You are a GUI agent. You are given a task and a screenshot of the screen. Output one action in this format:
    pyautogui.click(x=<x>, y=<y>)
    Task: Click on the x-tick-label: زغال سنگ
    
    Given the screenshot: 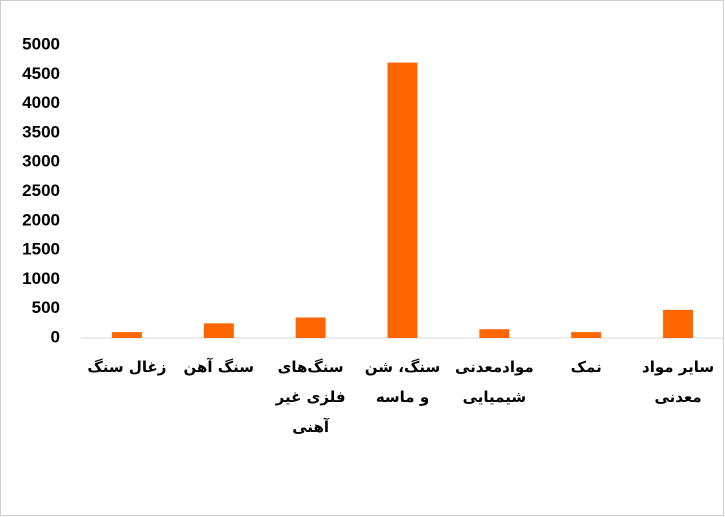 What is the action you would take?
    pyautogui.click(x=127, y=367)
    